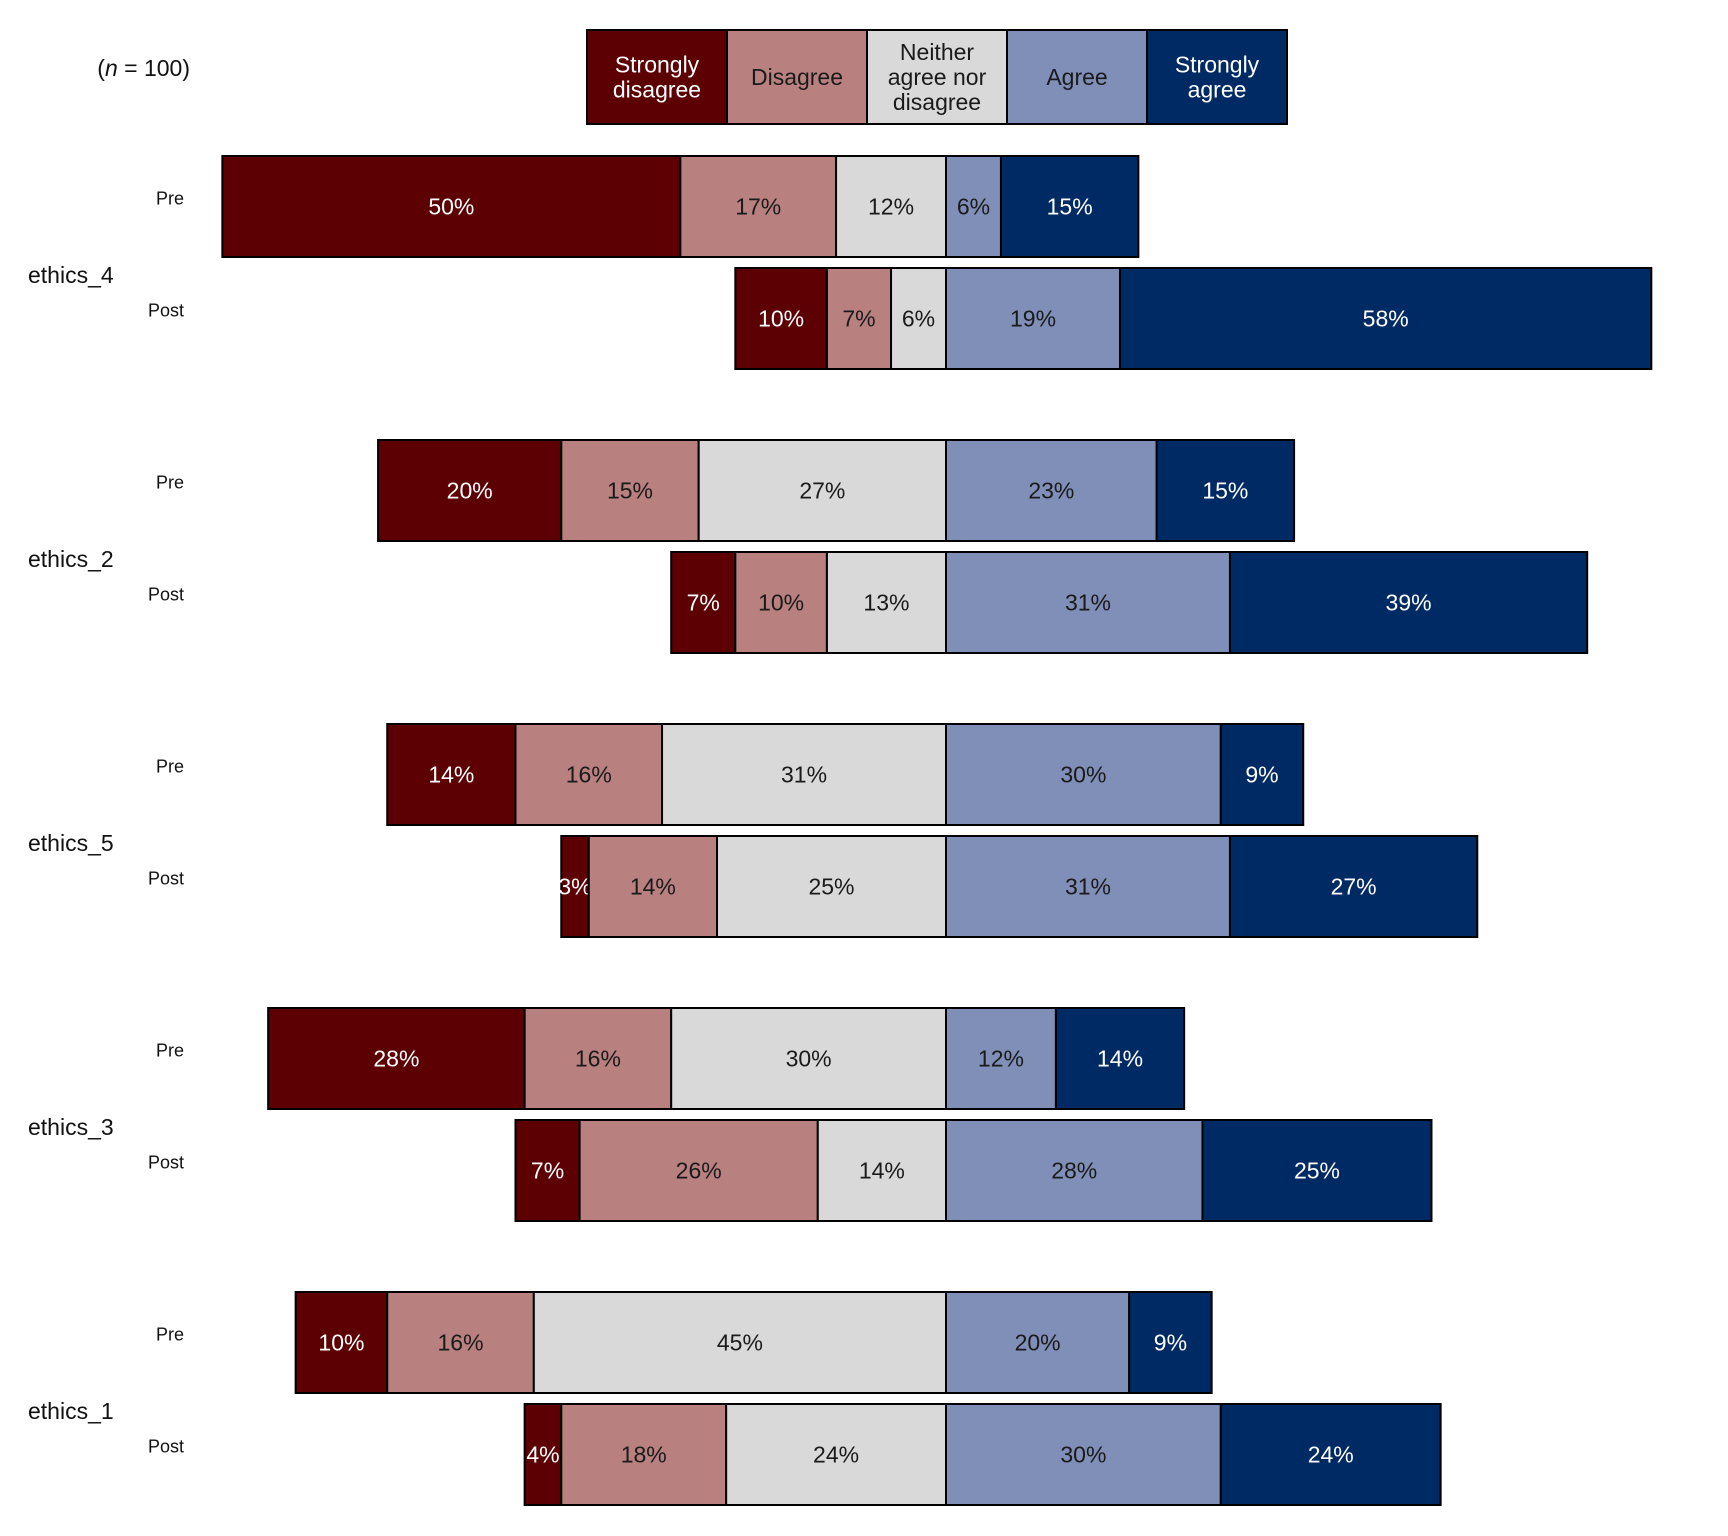 Image resolution: width=1728 pixels, height=1536 pixels. What do you see at coordinates (797, 77) in the screenshot?
I see `legend-label: Disagree` at bounding box center [797, 77].